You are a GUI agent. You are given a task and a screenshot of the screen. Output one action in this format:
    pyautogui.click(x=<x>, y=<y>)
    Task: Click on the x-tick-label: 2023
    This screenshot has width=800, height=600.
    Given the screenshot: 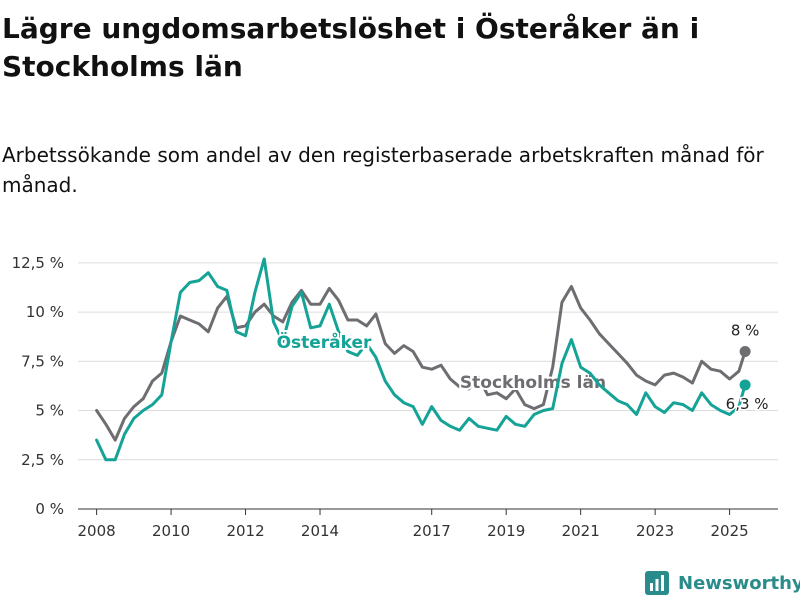 What is the action you would take?
    pyautogui.click(x=655, y=531)
    